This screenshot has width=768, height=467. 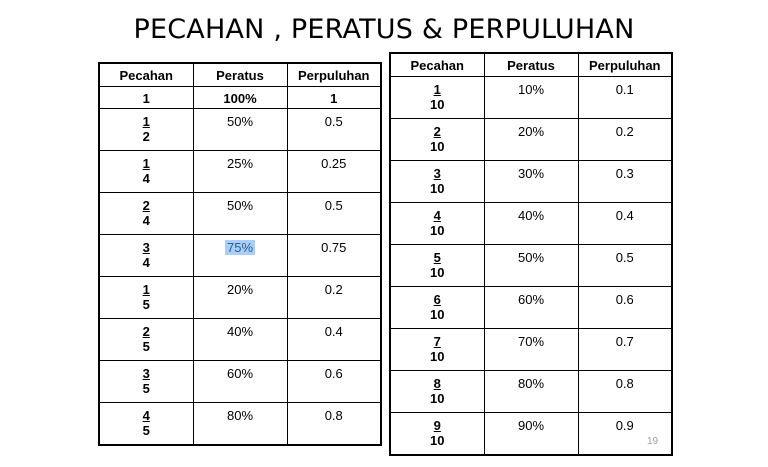 What do you see at coordinates (334, 98) in the screenshot?
I see `decimal-value: 1` at bounding box center [334, 98].